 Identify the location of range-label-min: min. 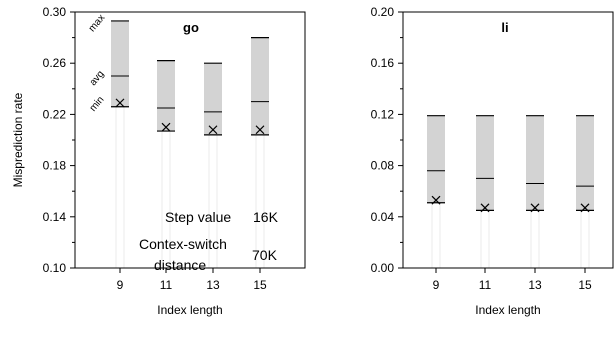
(97, 103).